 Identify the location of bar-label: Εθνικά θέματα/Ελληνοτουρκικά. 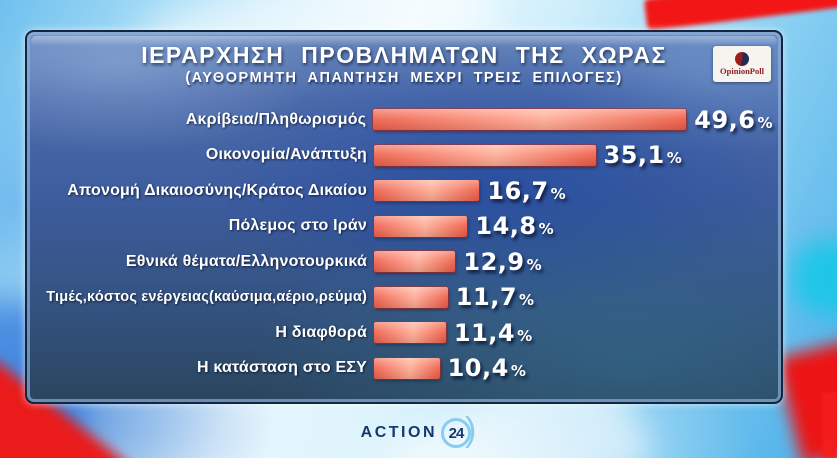
(246, 261).